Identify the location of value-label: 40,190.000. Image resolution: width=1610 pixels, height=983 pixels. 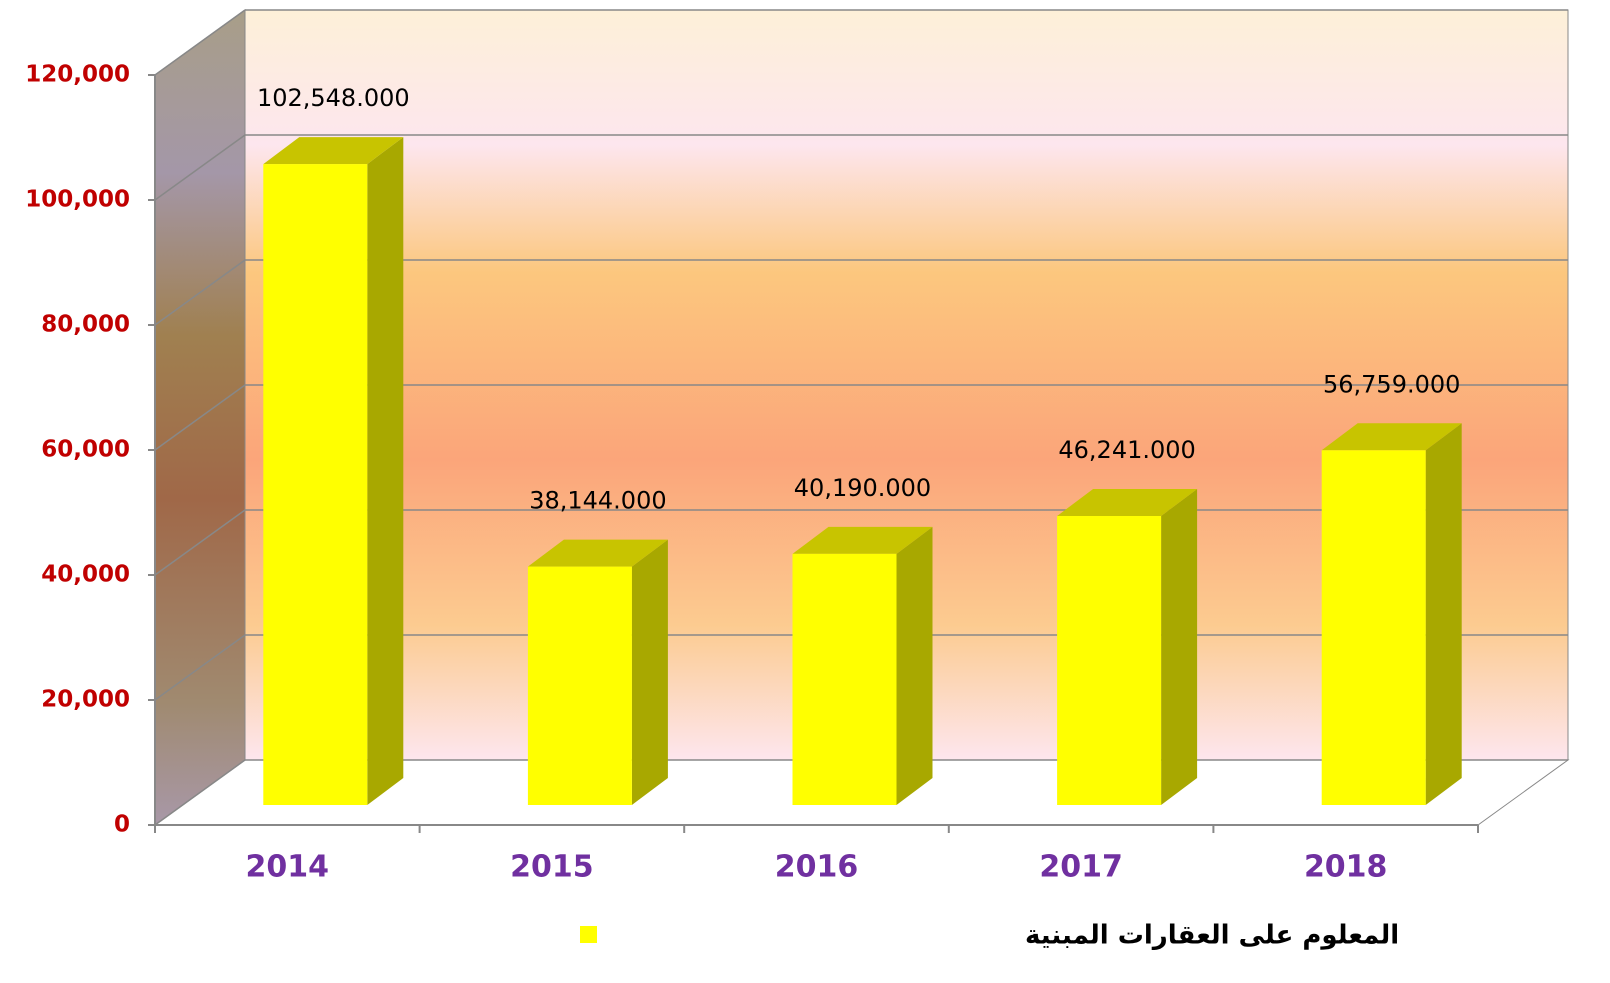
(862, 488).